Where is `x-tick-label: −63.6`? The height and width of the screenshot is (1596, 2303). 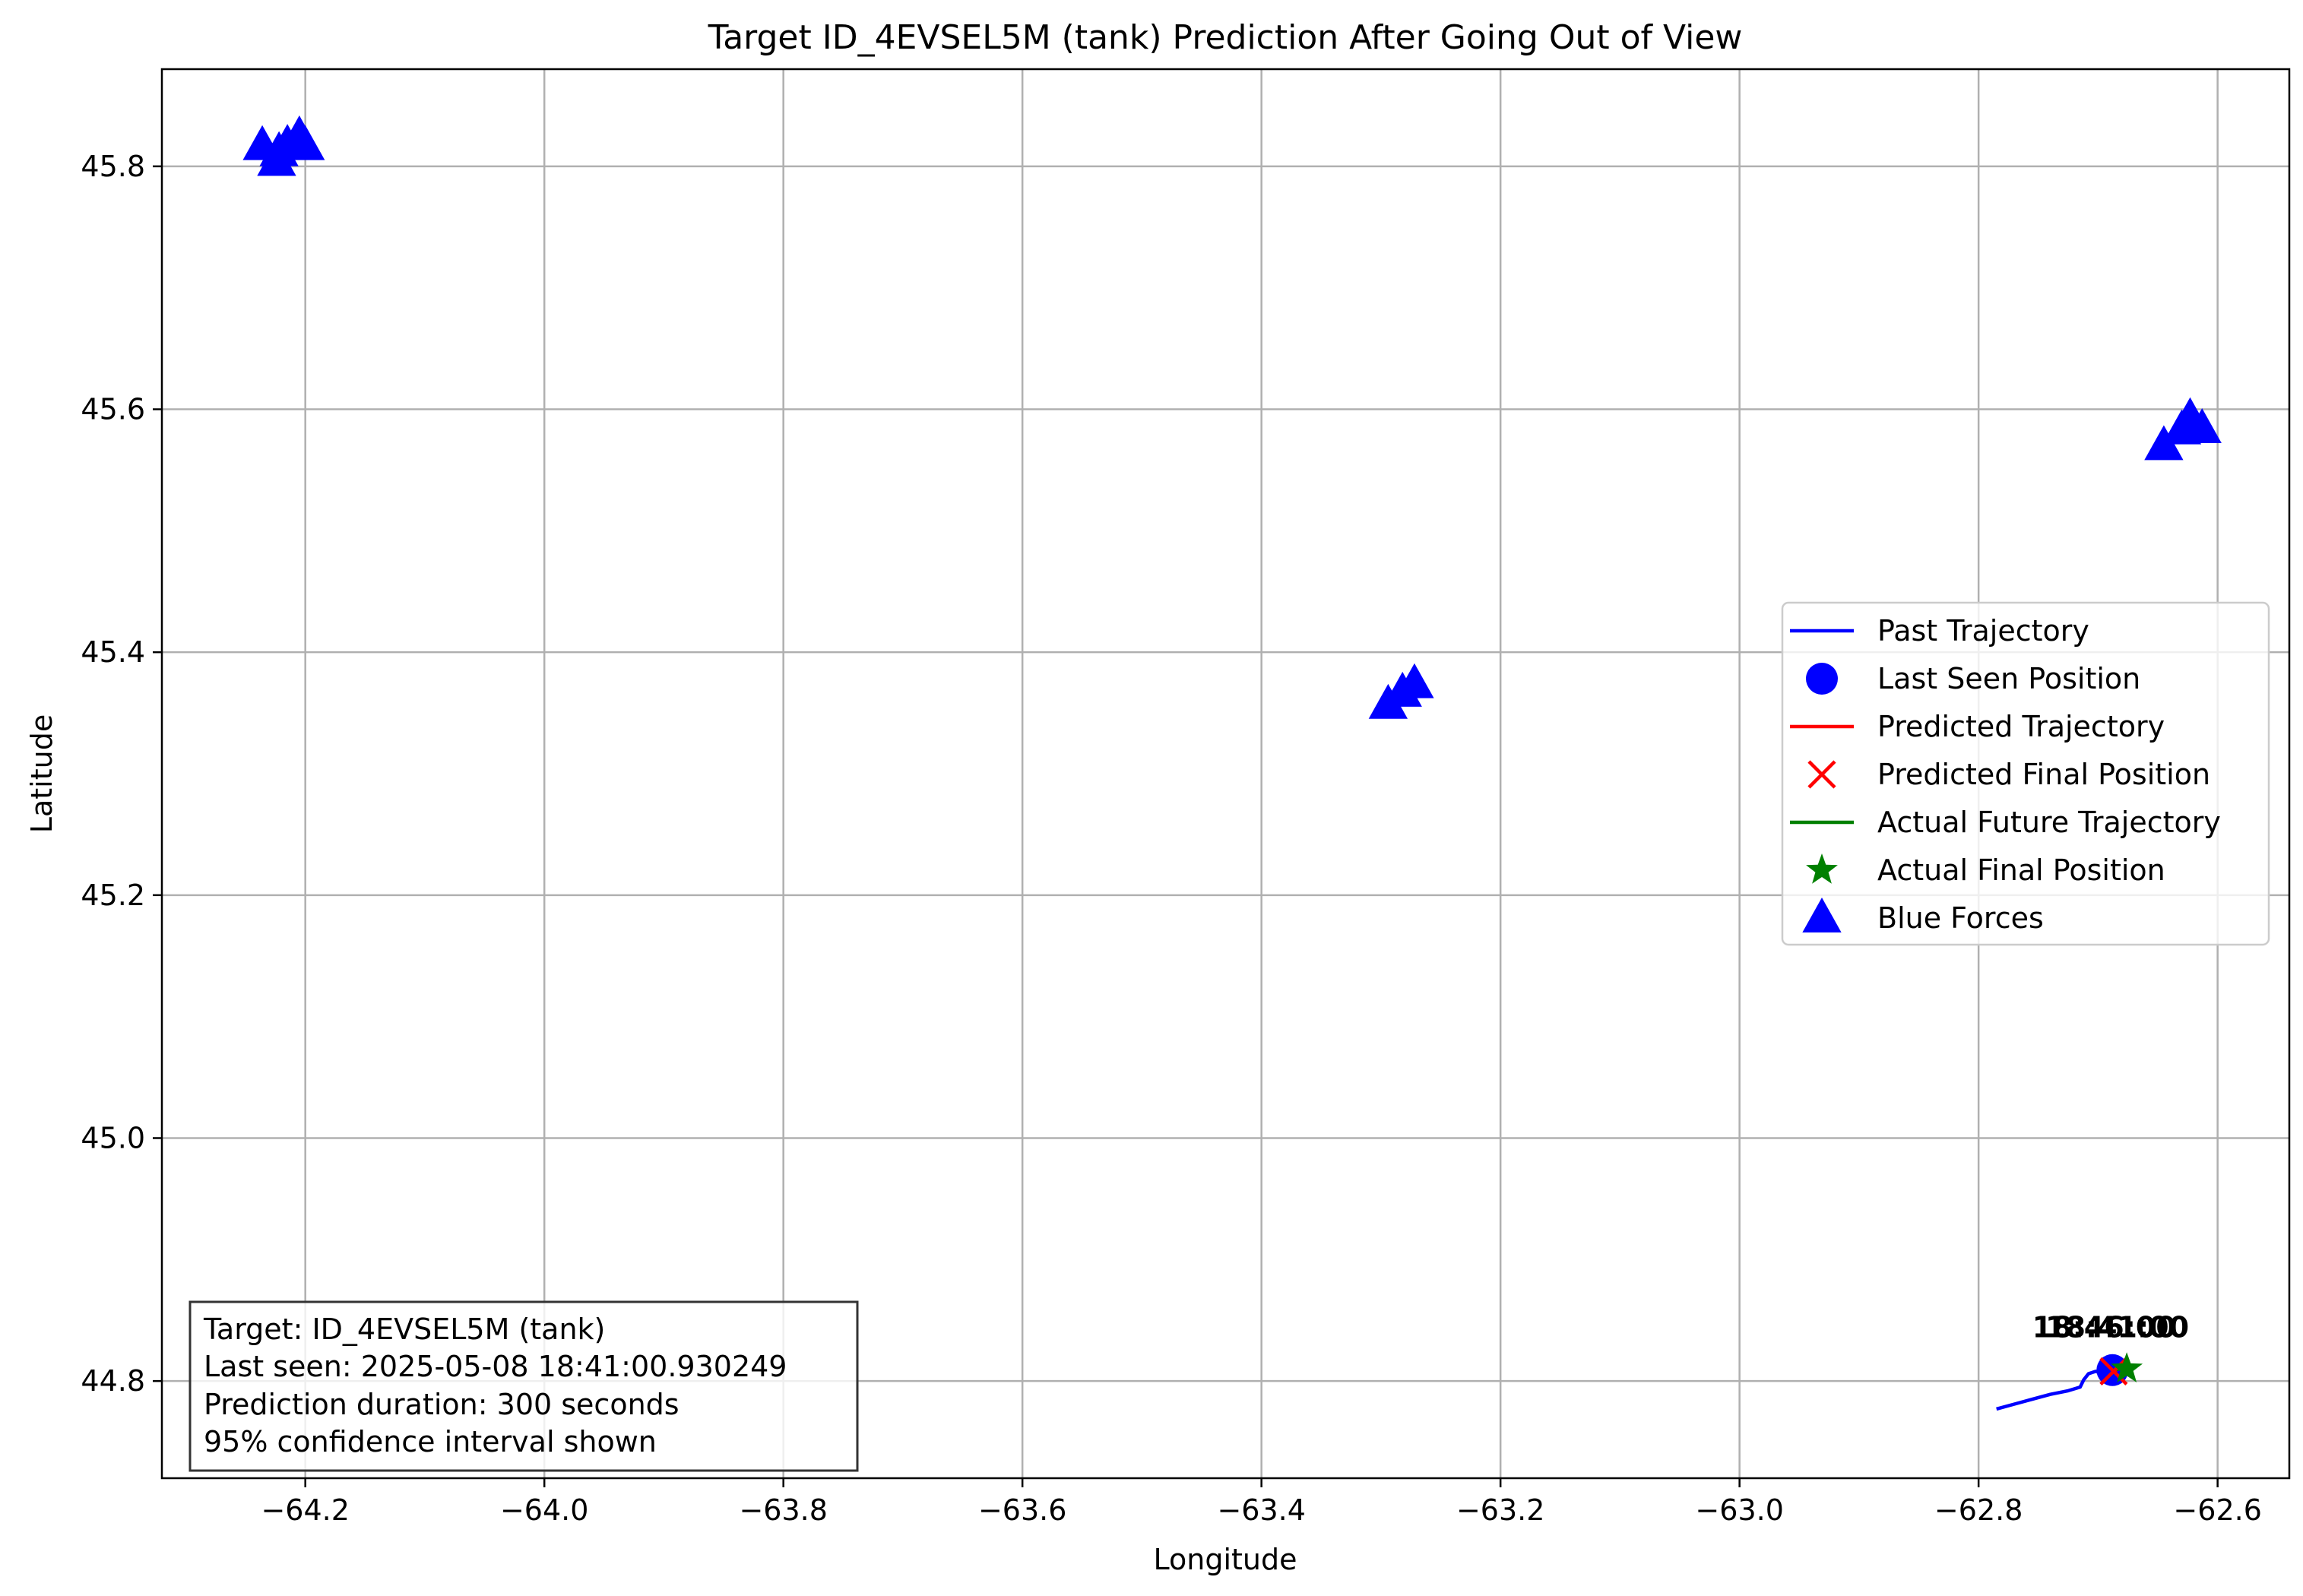
x-tick-label: −63.6 is located at coordinates (1022, 1510).